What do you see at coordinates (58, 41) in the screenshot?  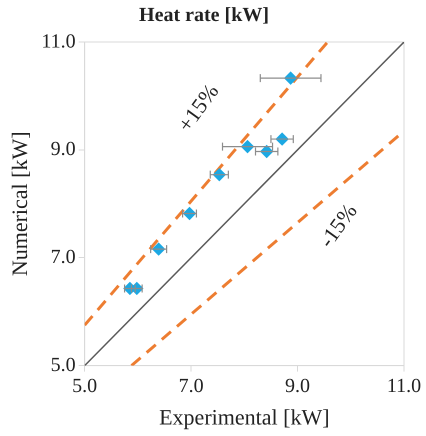 I see `y-tick-label: 11.0` at bounding box center [58, 41].